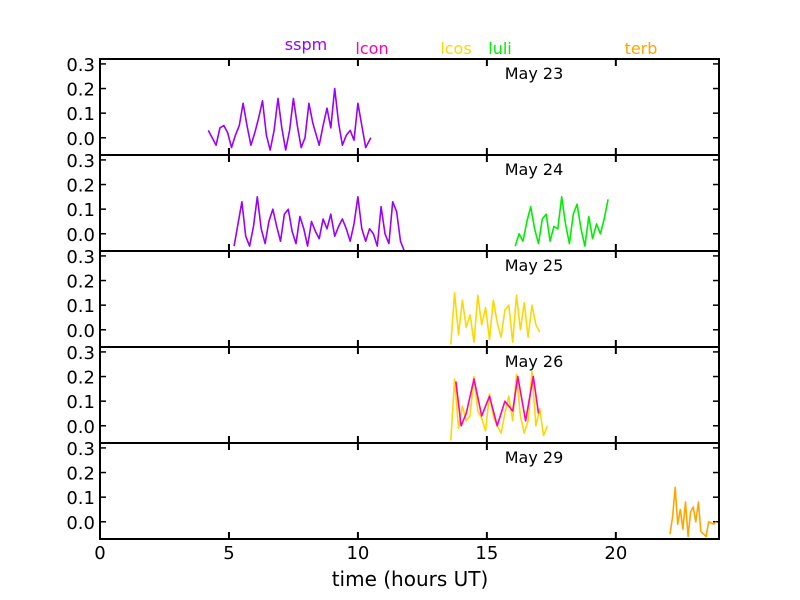 The image size is (800, 600). I want to click on x-tick-label: 0, so click(99, 553).